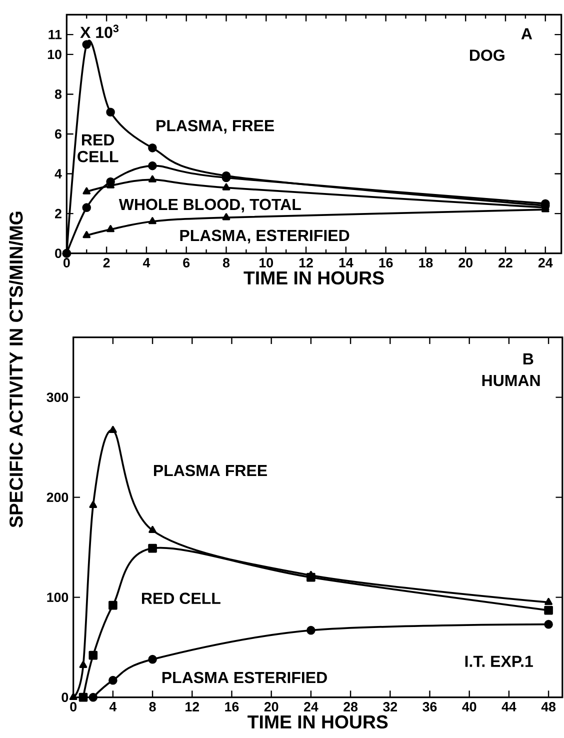 Image resolution: width=564 pixels, height=738 pixels. I want to click on x-tick-label: 10, so click(267, 263).